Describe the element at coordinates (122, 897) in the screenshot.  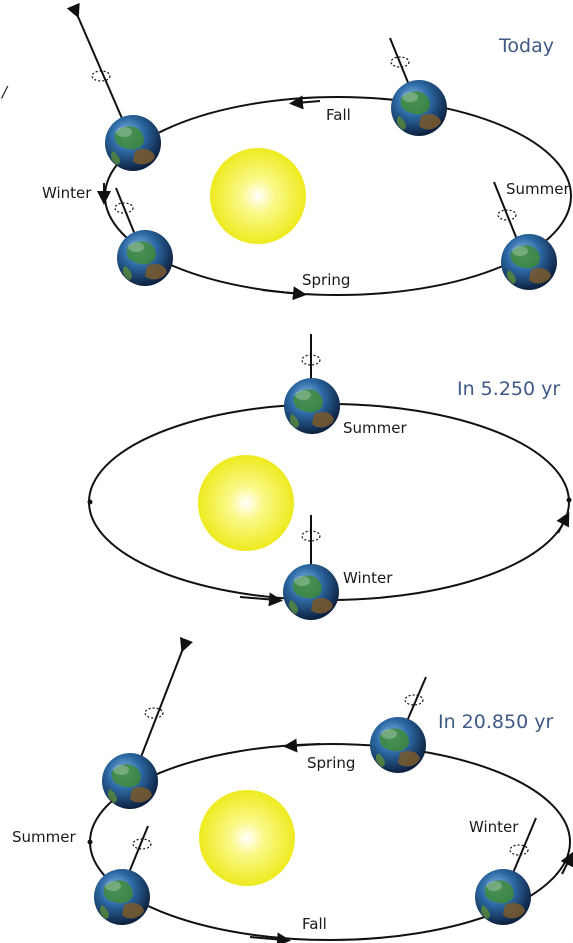
I see `earth-summer-b` at that location.